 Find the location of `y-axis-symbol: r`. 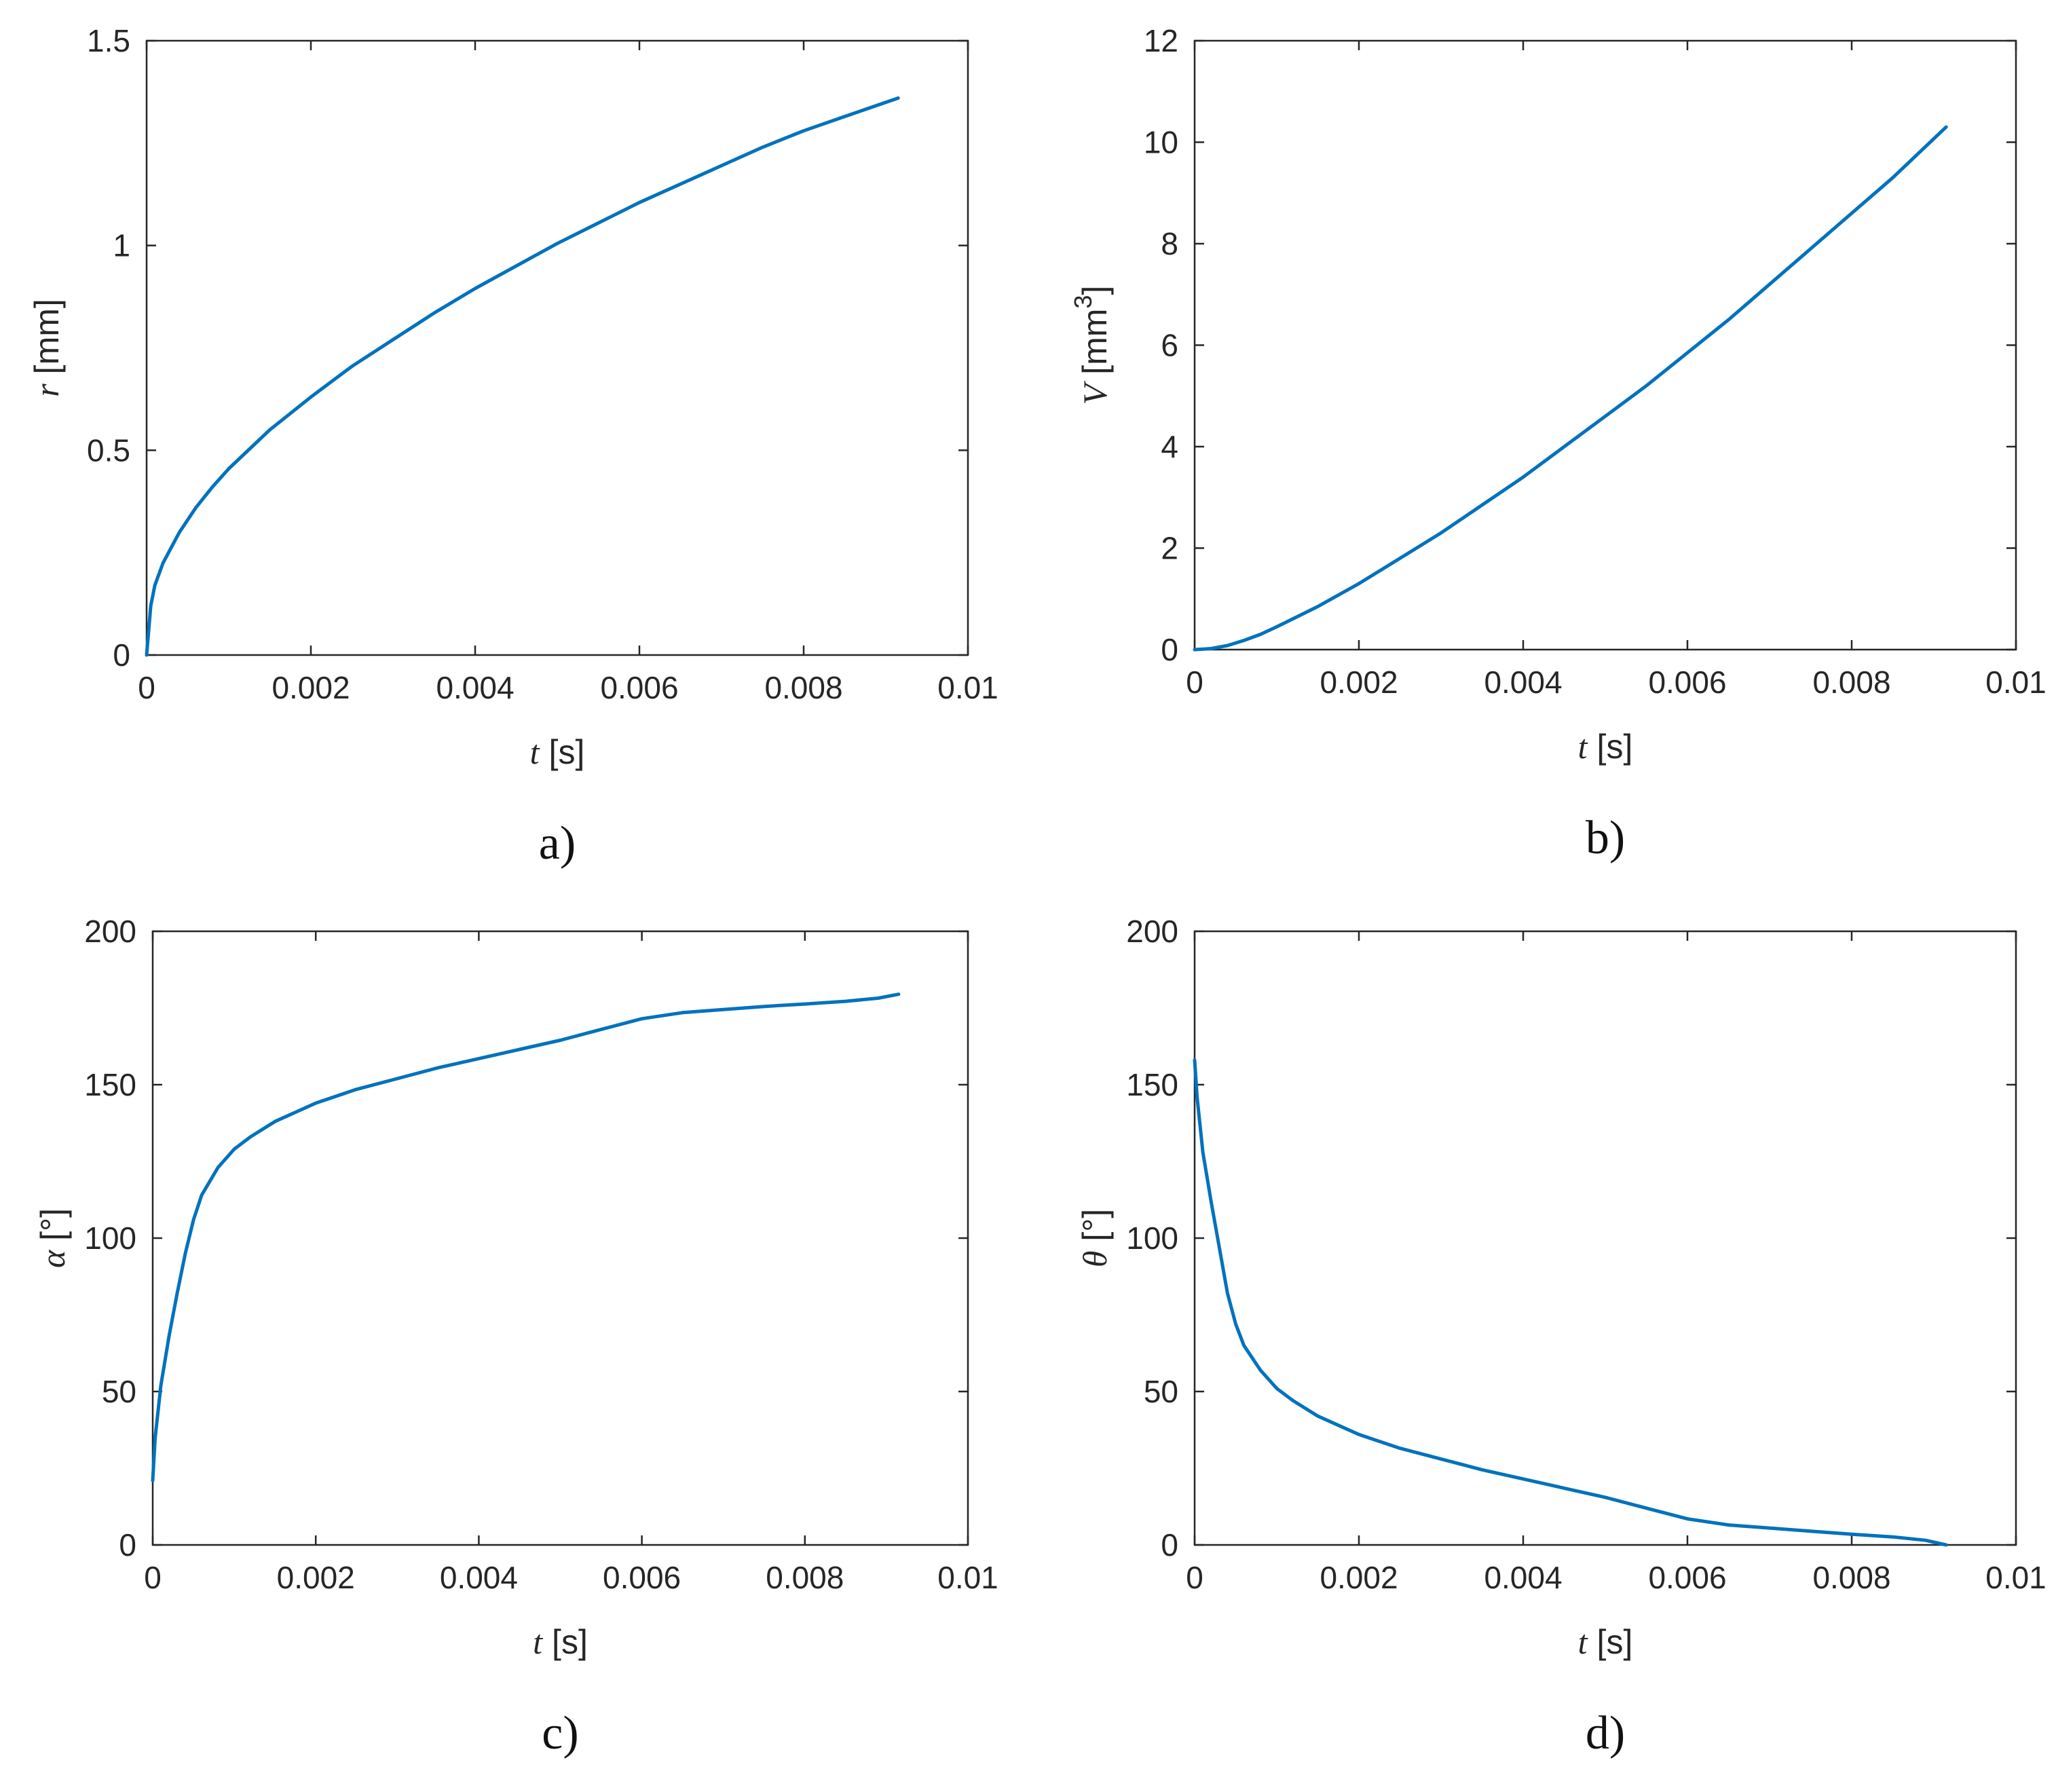

y-axis-symbol: r is located at coordinates (47, 390).